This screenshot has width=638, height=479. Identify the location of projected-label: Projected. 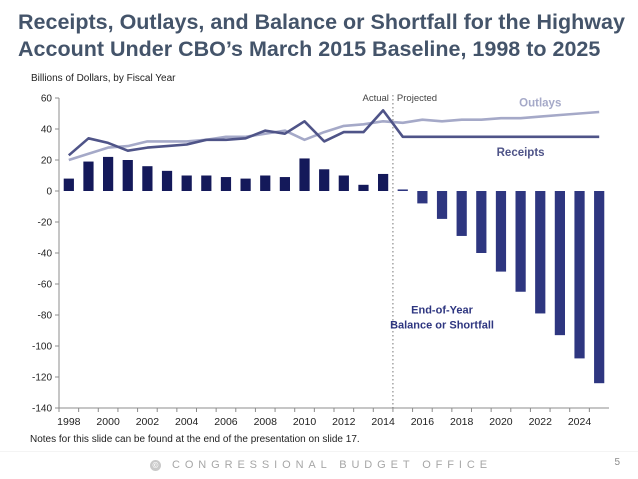
(417, 98).